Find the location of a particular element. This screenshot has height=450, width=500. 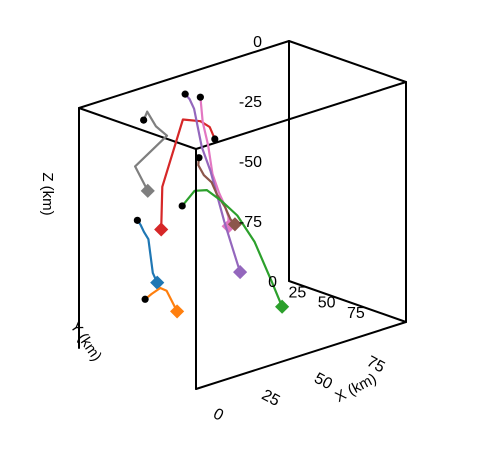

x-tick-label: 0 is located at coordinates (218, 414).